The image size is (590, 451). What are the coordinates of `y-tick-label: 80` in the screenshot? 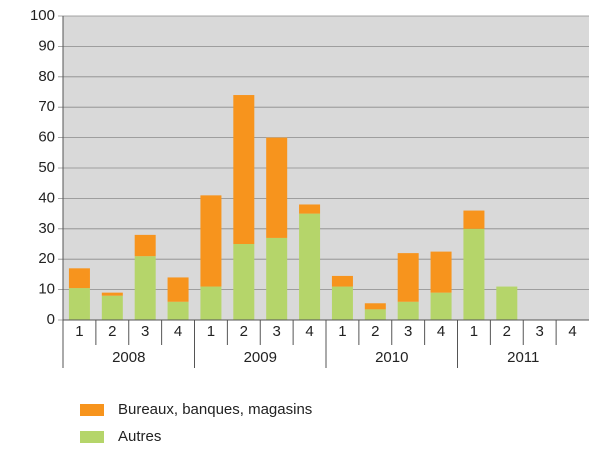 It's located at (46, 76).